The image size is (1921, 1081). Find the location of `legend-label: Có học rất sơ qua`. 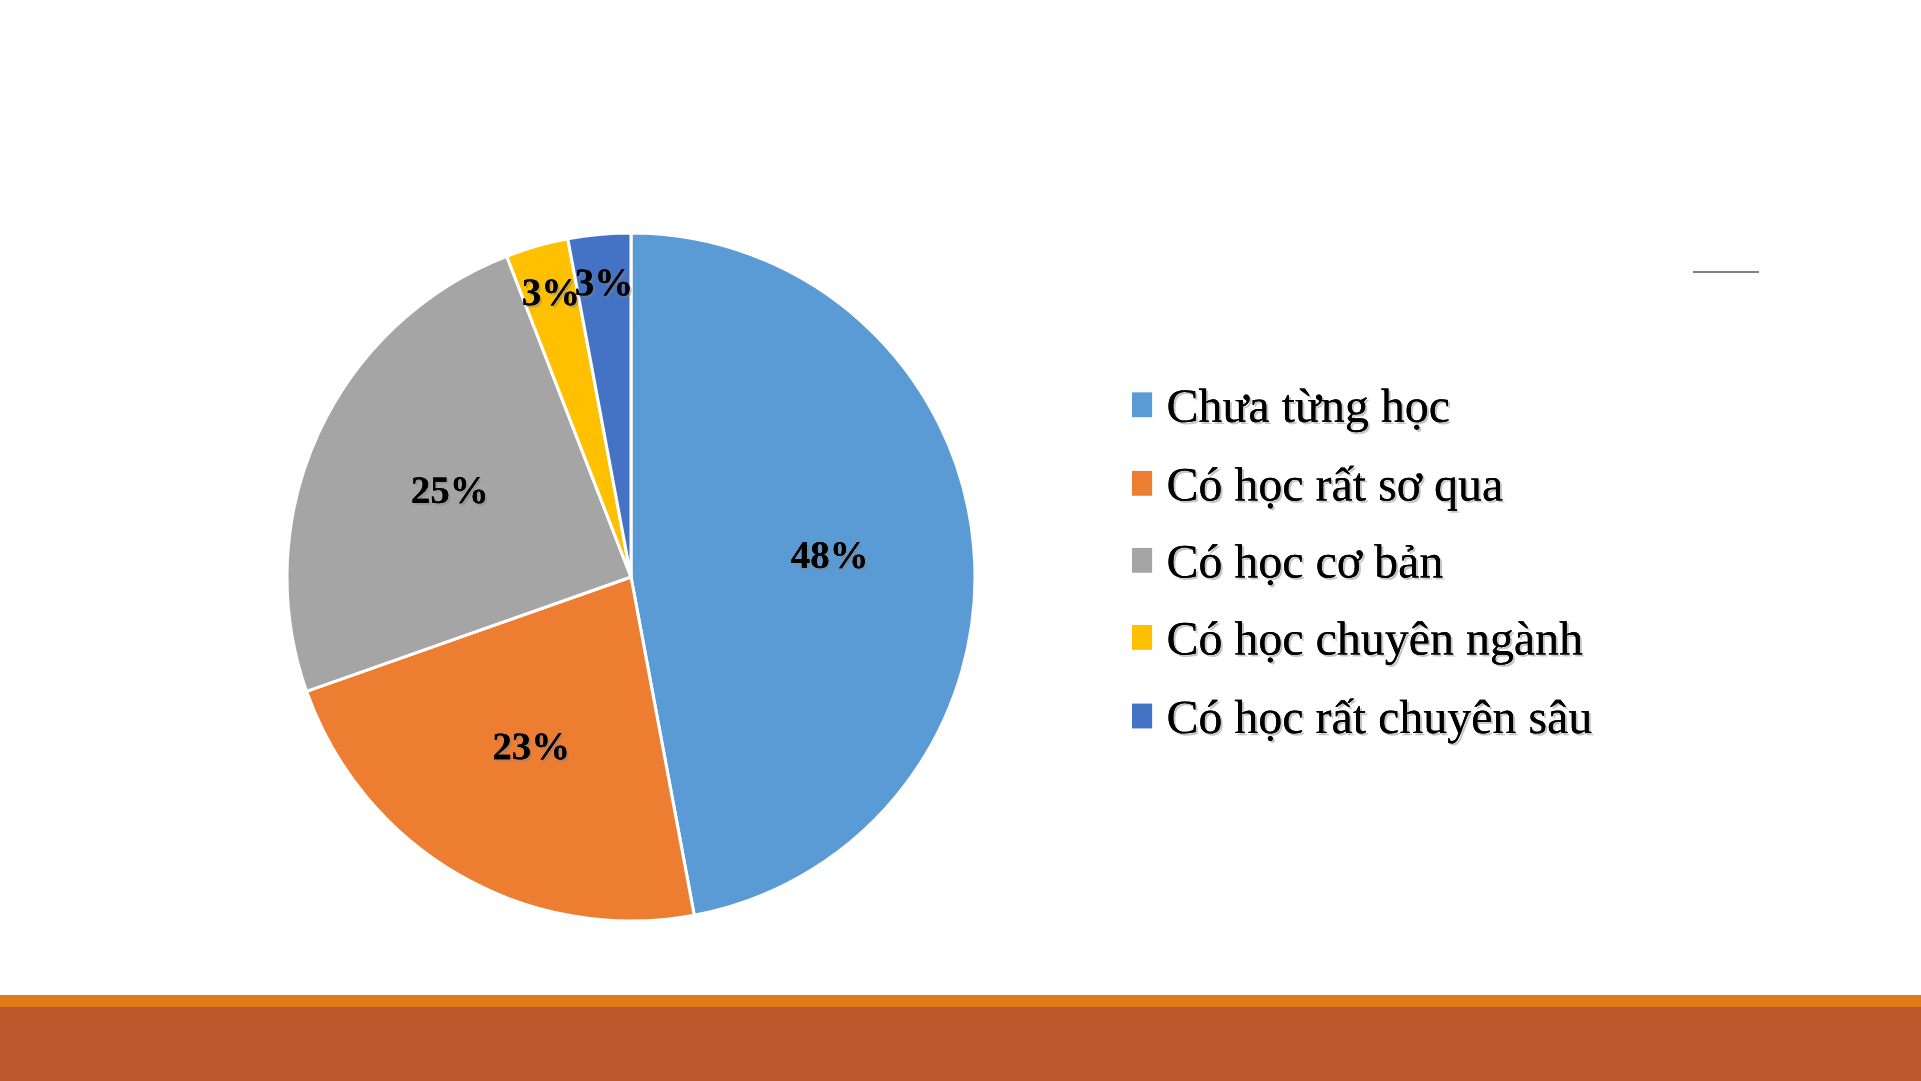

legend-label: Có học rất sơ qua is located at coordinates (1336, 489).